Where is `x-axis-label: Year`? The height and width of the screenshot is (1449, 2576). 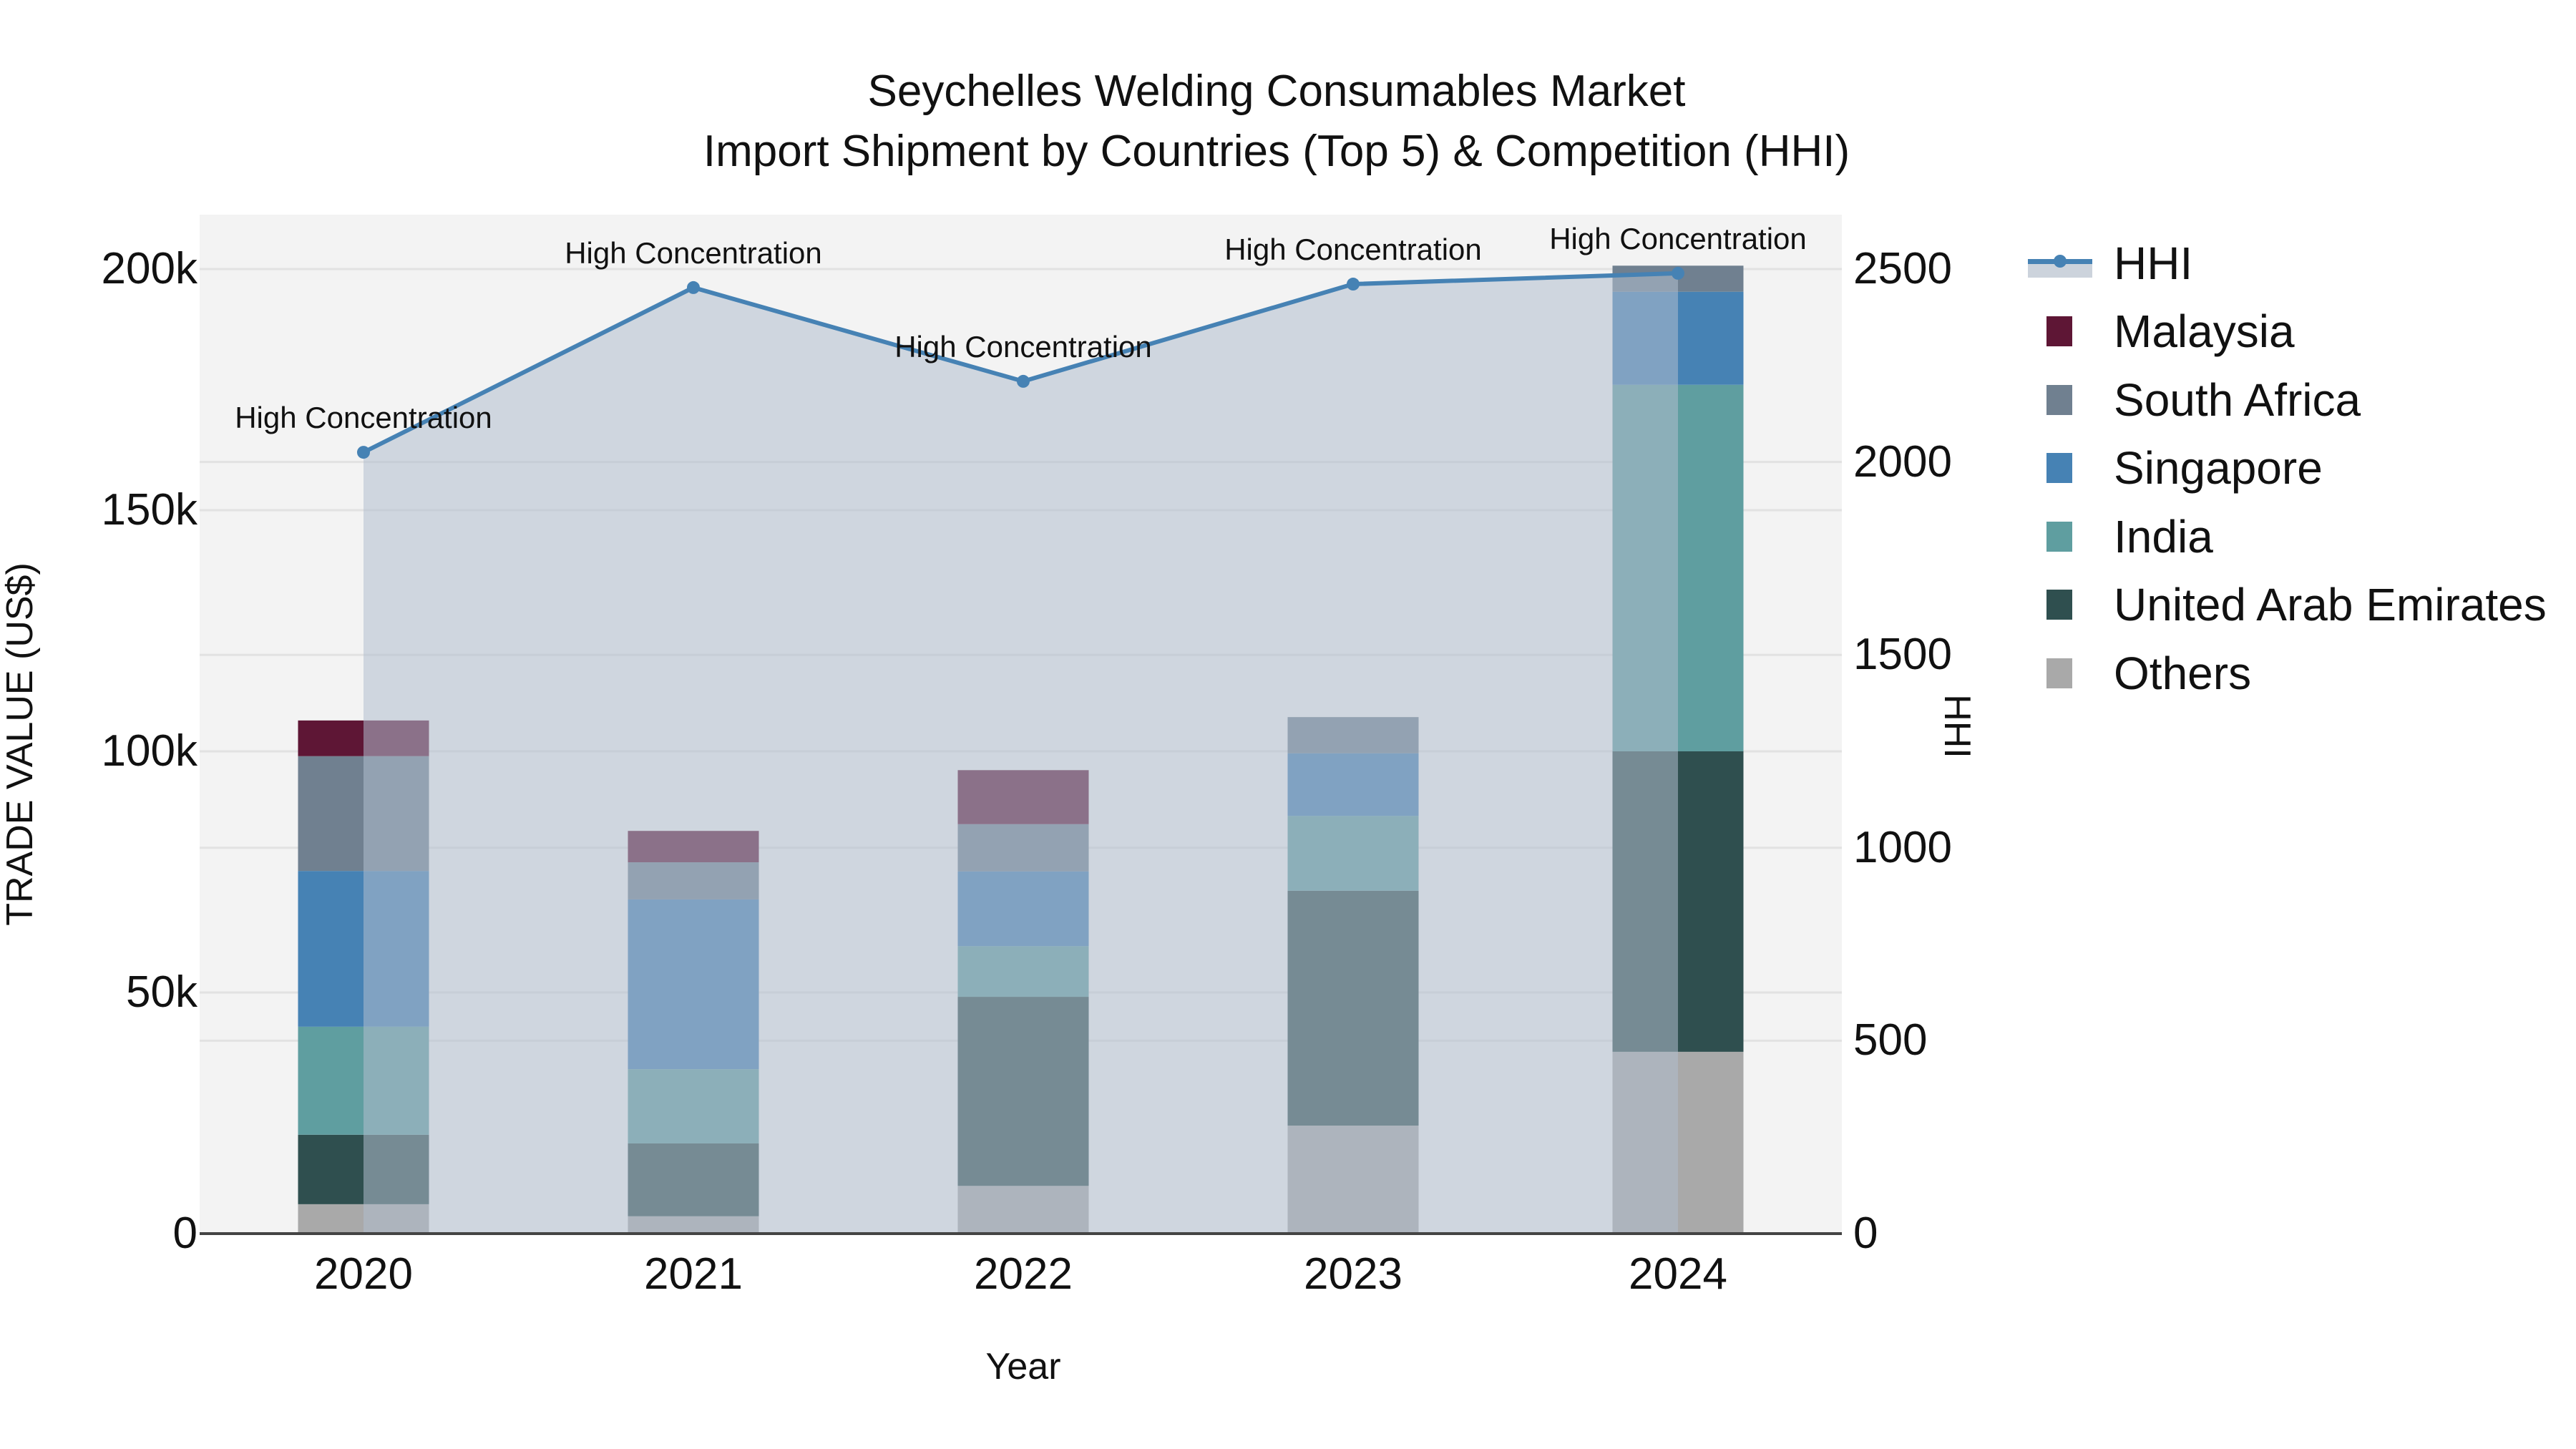
x-axis-label: Year is located at coordinates (1023, 1366).